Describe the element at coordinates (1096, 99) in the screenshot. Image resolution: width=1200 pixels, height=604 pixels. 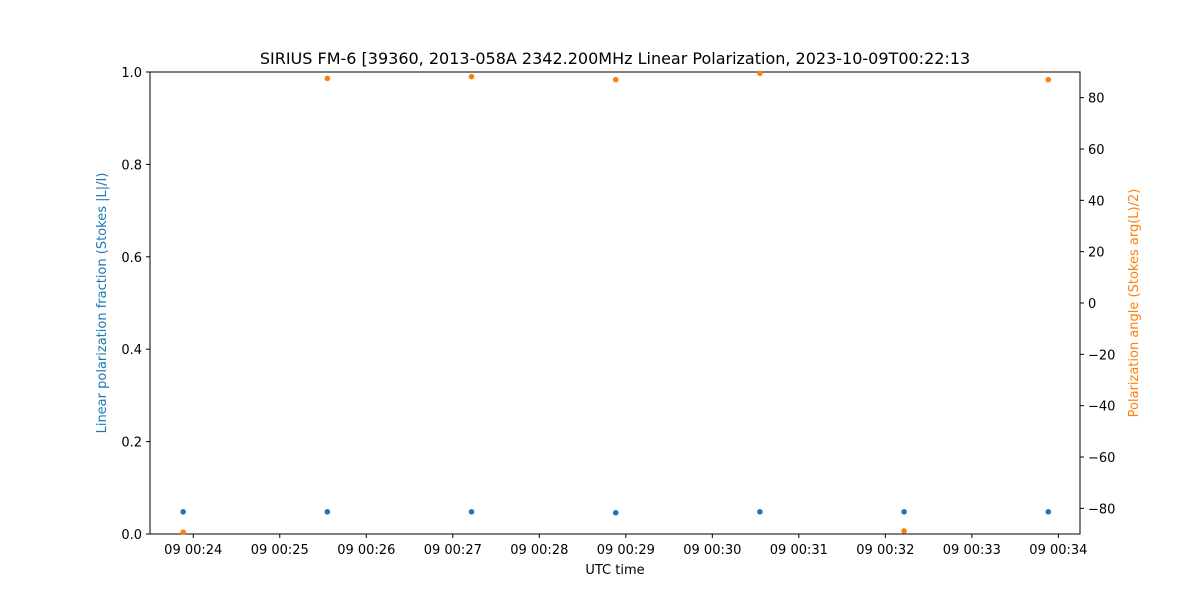
I see `y-tick-label-right: 80` at that location.